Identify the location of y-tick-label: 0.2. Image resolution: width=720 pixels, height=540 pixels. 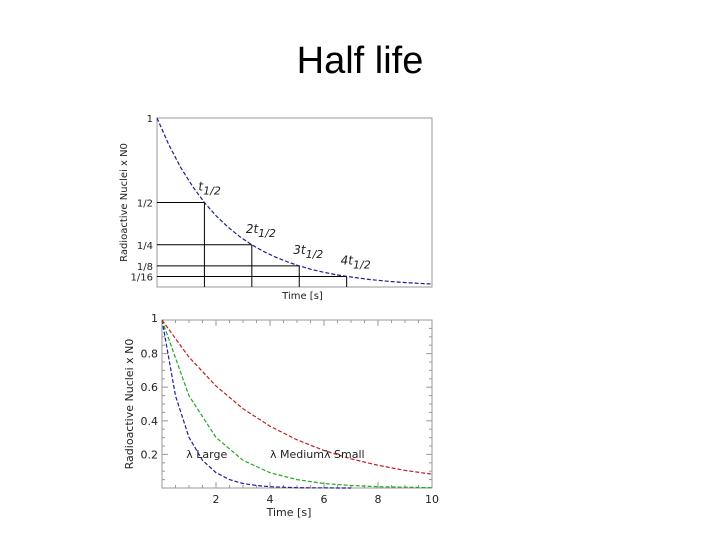
(150, 454).